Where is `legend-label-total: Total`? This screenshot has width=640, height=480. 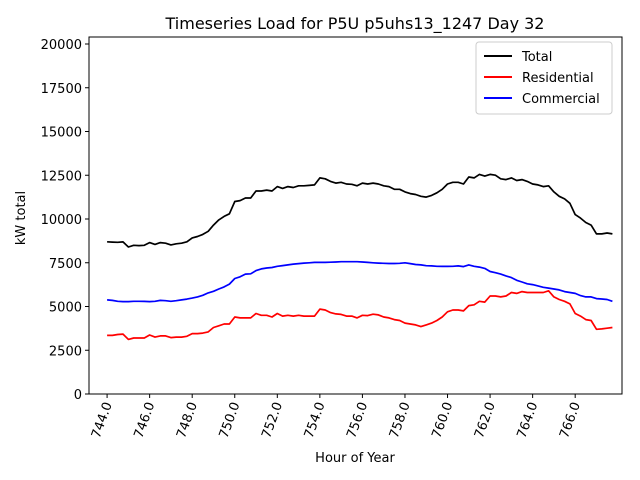 legend-label-total: Total is located at coordinates (536, 57).